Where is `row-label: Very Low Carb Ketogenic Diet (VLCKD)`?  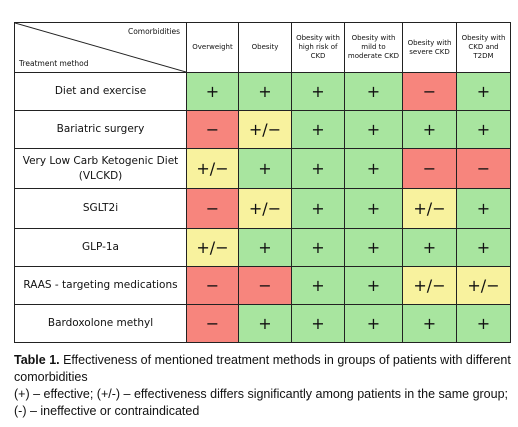
row-label: Very Low Carb Ketogenic Diet (VLCKD) is located at coordinates (100, 168).